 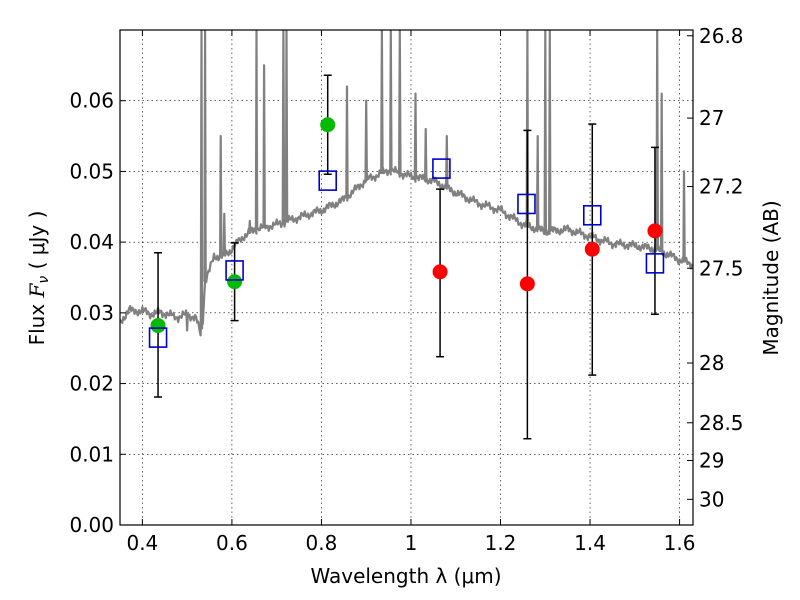 What do you see at coordinates (590, 543) in the screenshot?
I see `x-tick-label: 1.4` at bounding box center [590, 543].